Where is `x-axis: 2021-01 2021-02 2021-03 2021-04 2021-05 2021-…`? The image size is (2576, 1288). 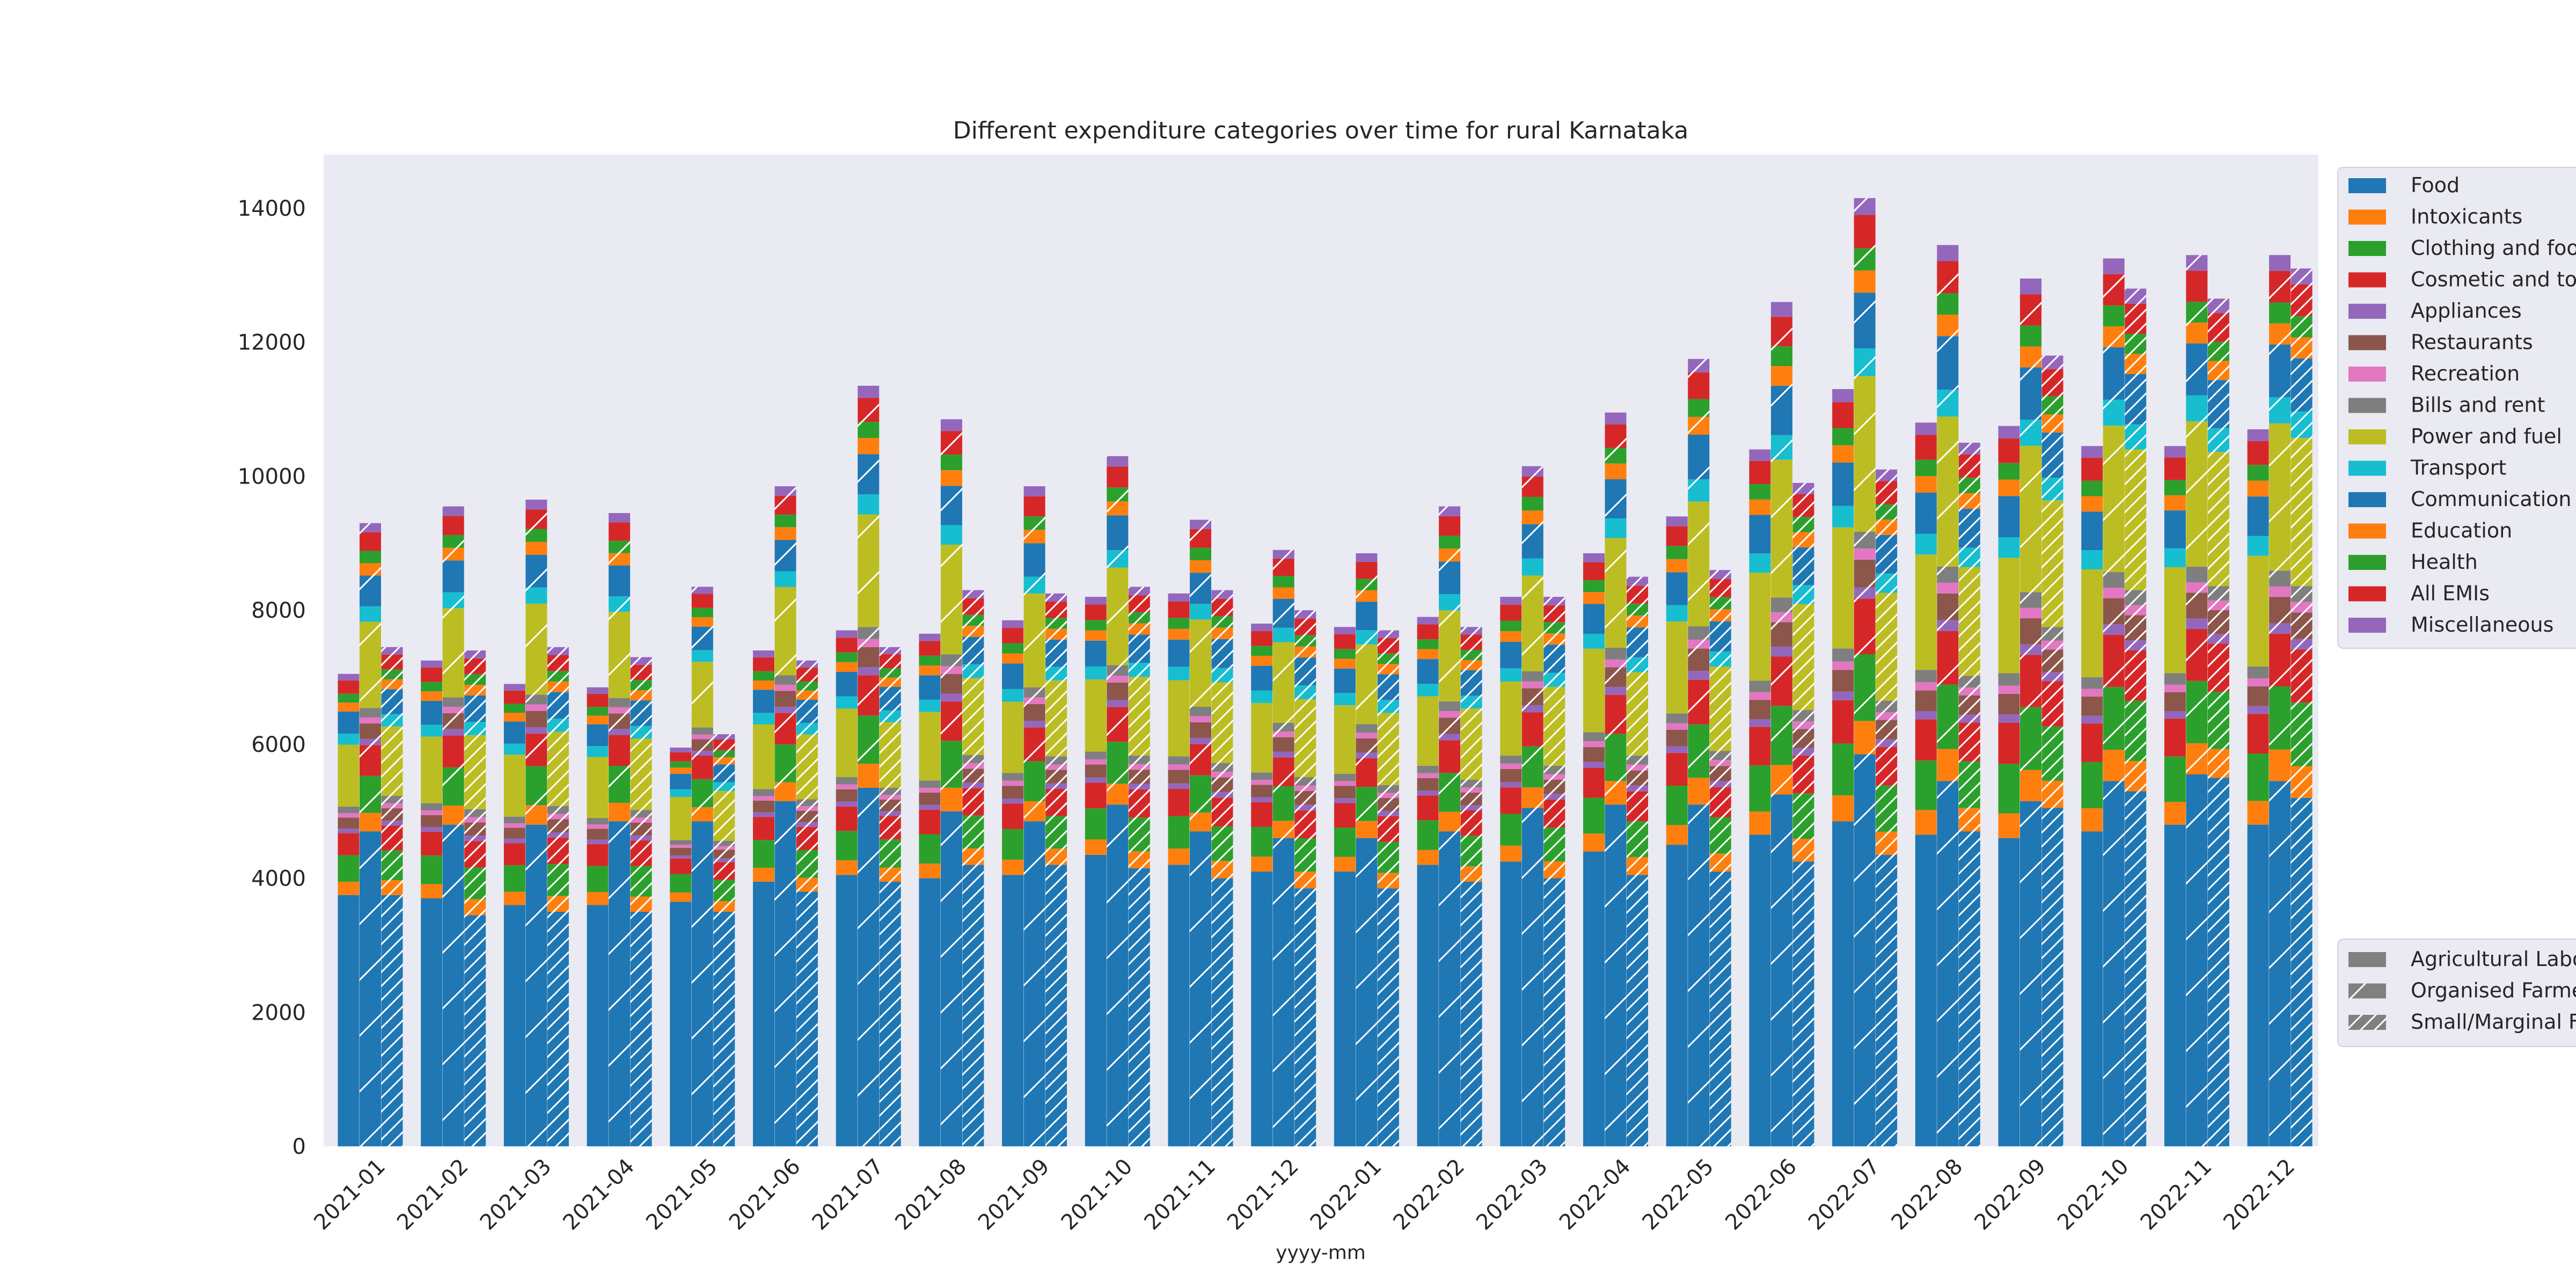
x-axis: 2021-01 2021-02 2021-03 2021-04 2021-05 2021-… is located at coordinates (1304, 1194).